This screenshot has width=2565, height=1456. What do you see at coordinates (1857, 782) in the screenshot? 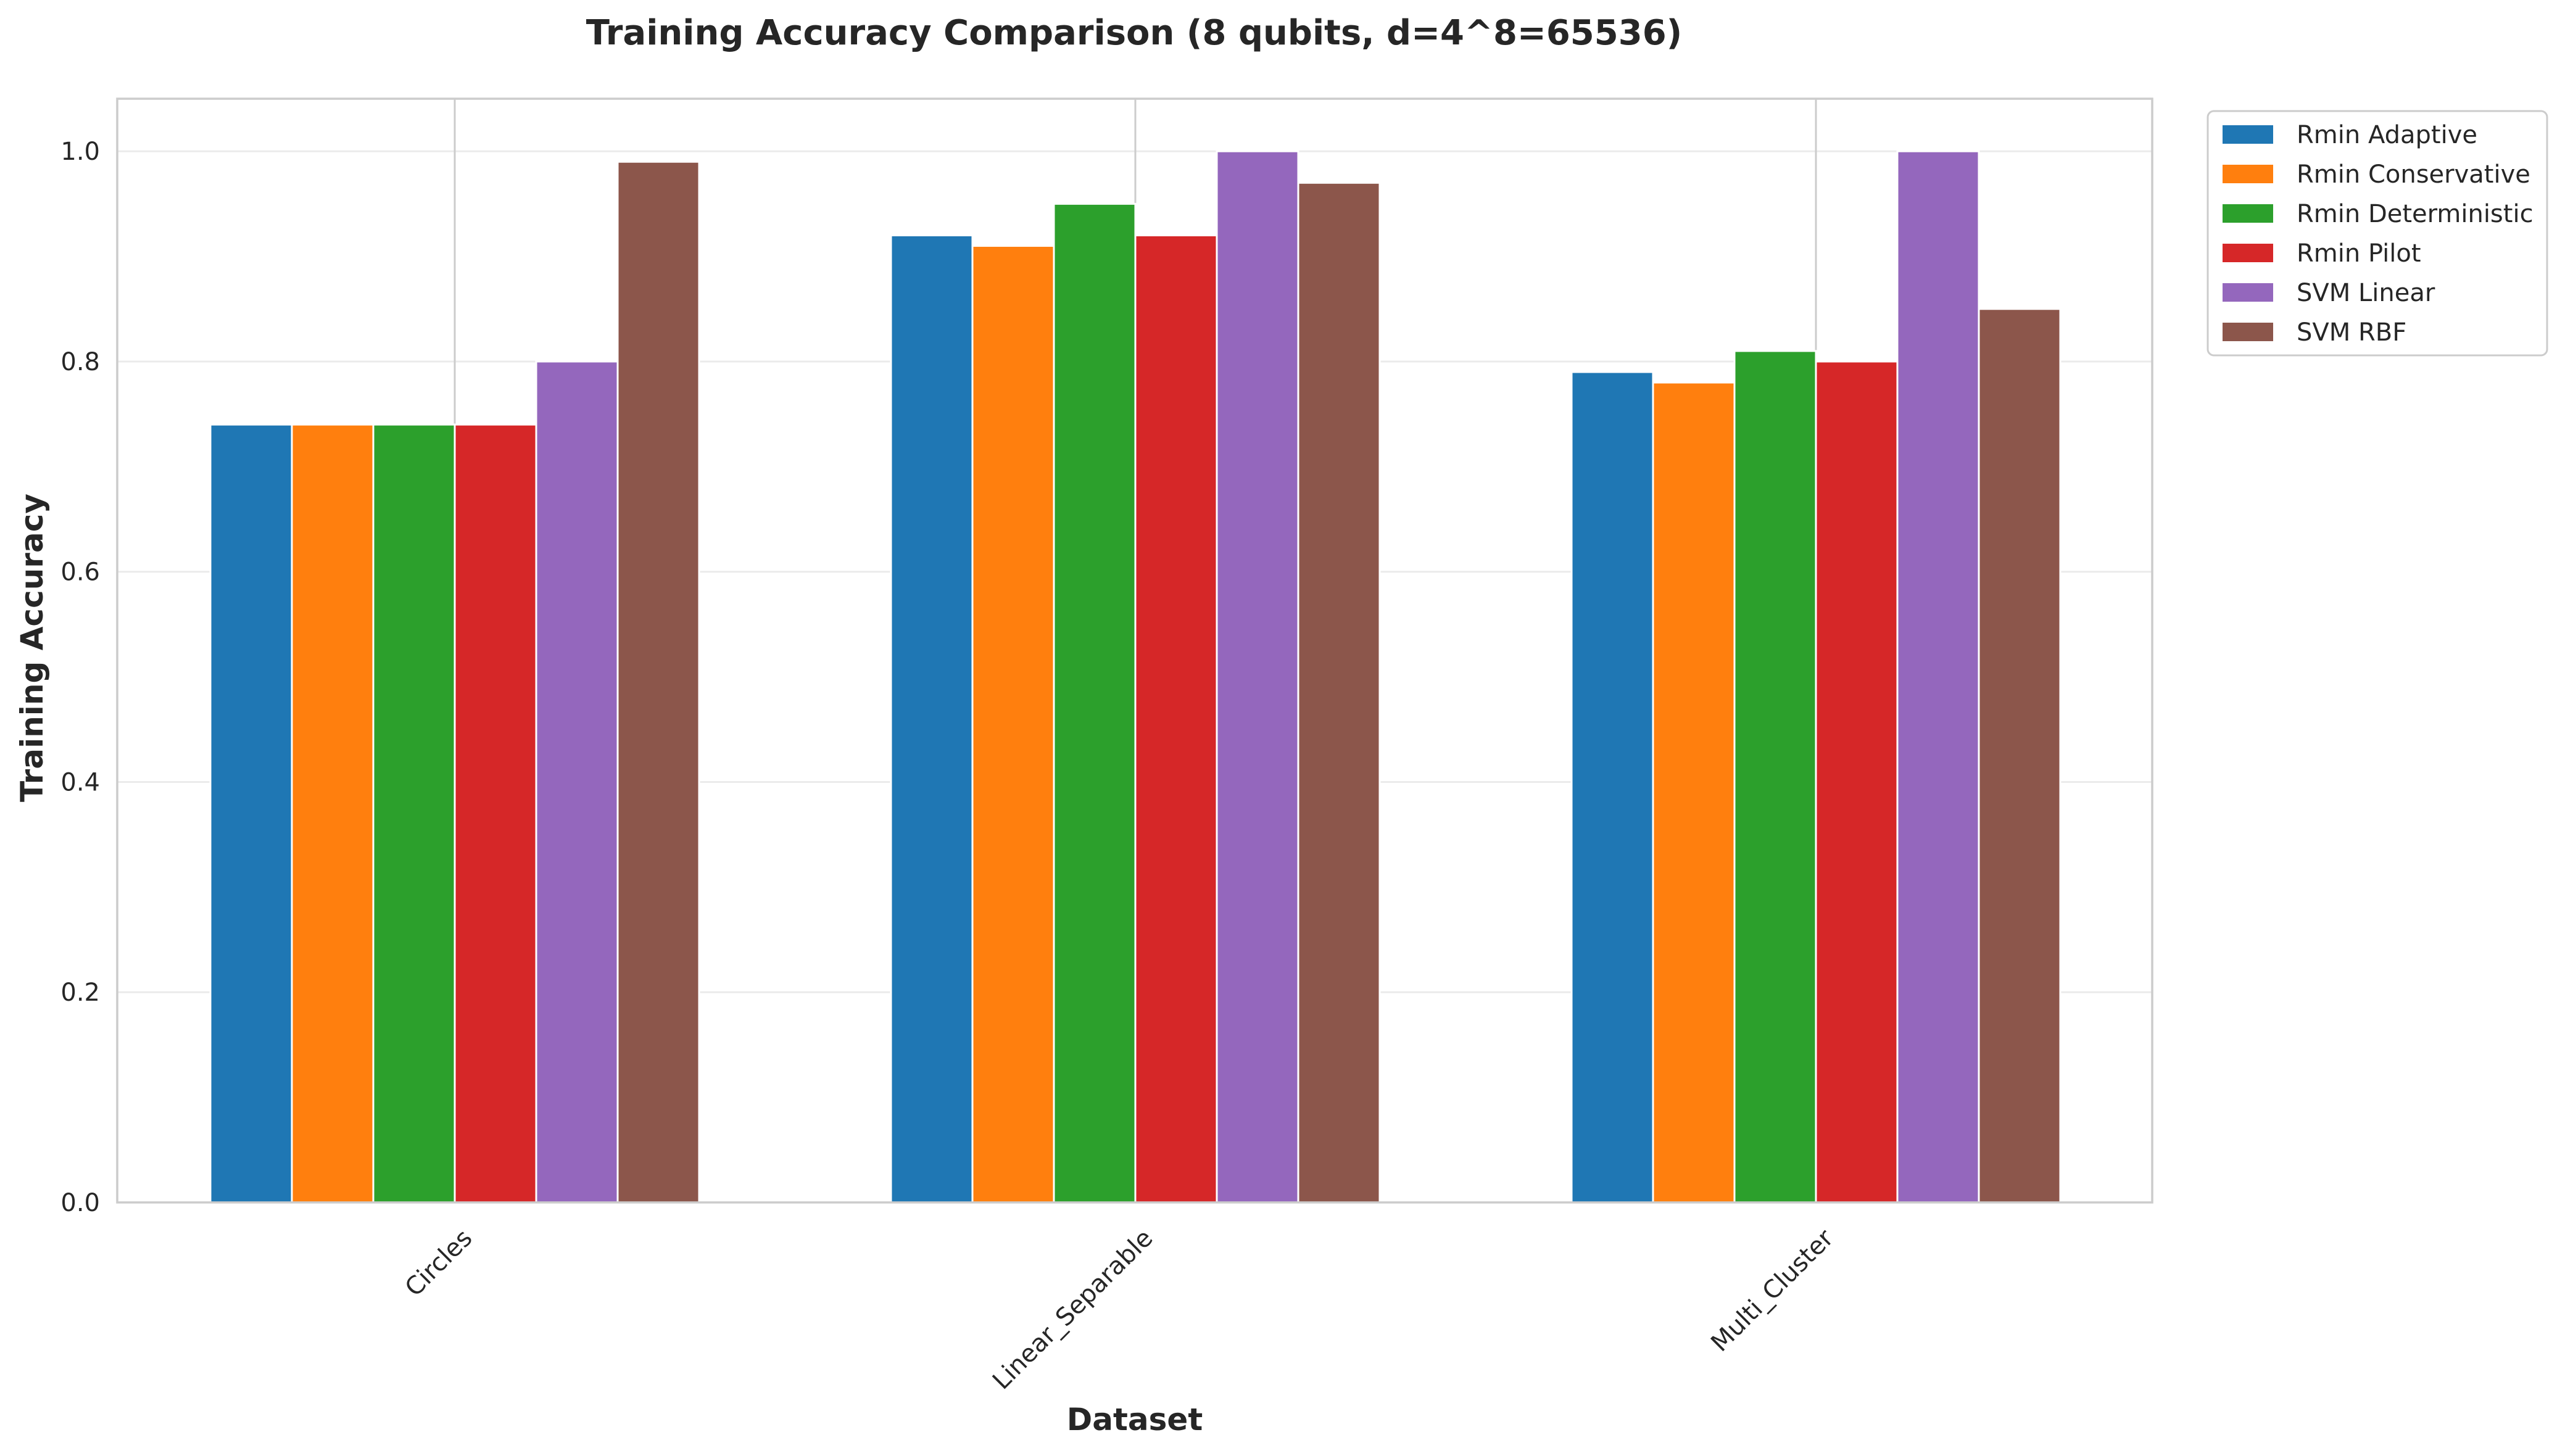
I see `bar-rmin-pilot-multi-cluster` at bounding box center [1857, 782].